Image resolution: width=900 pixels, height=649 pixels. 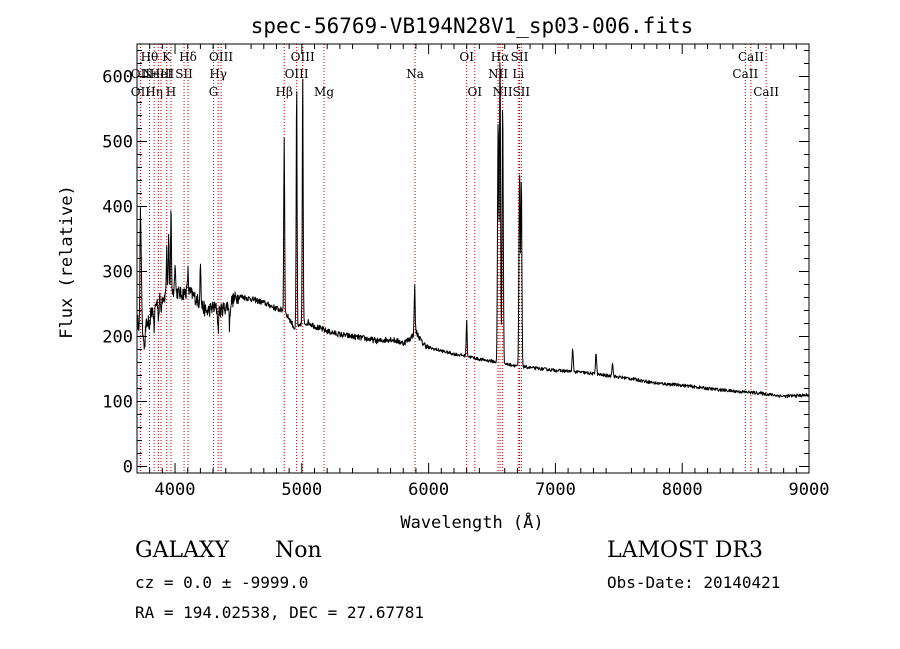 What do you see at coordinates (428, 490) in the screenshot?
I see `x-tick-label: 6000` at bounding box center [428, 490].